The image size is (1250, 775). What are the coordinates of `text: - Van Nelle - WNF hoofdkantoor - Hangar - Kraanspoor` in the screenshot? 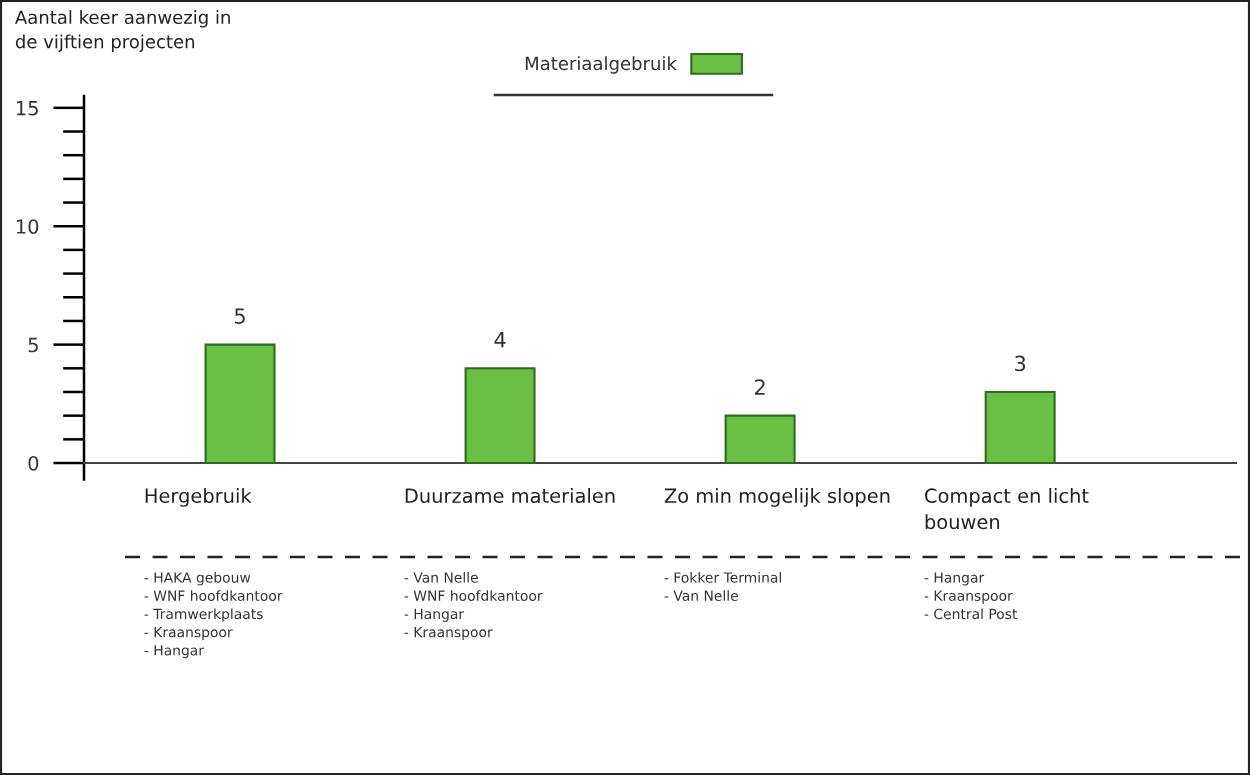 It's located at (473, 606).